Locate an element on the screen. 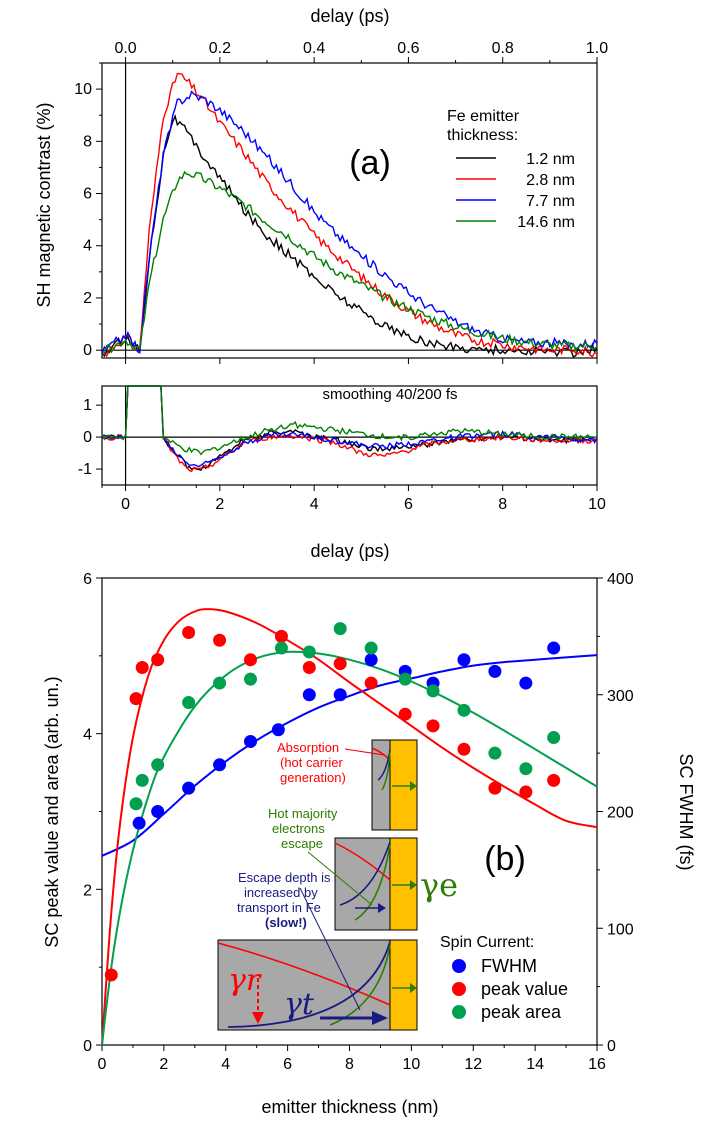  legend-label: 14.6 nm is located at coordinates (546, 222).